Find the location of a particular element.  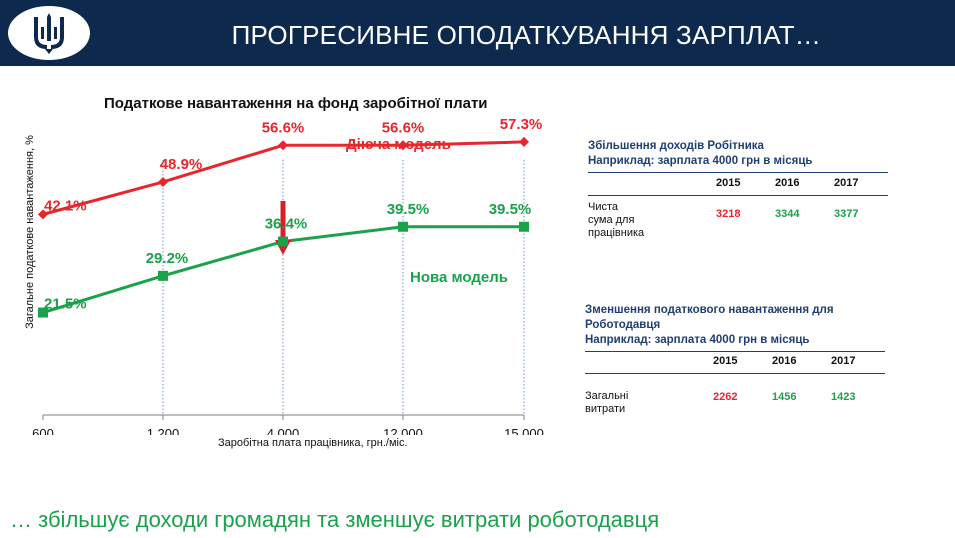

x-tick-label: 4,000 is located at coordinates (283, 430).